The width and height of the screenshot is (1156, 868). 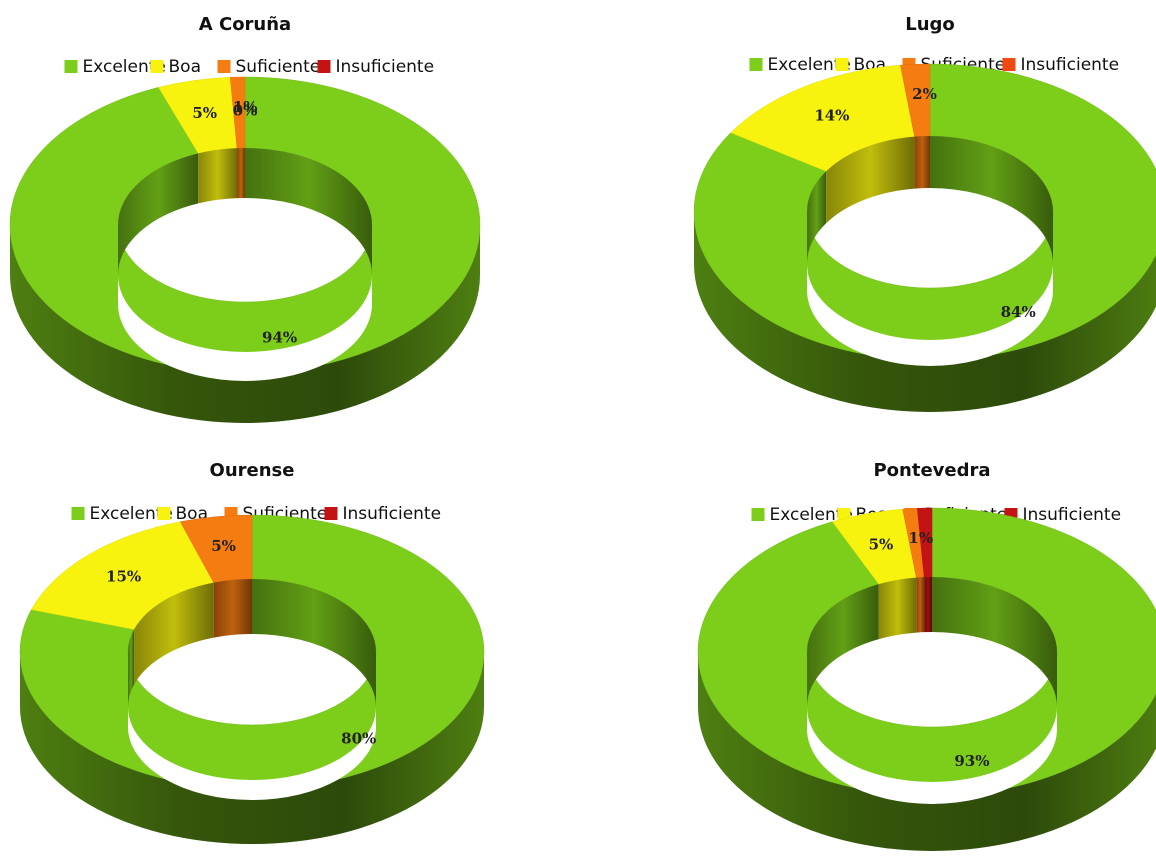 What do you see at coordinates (831, 116) in the screenshot?
I see `data-label-boa: 14%` at bounding box center [831, 116].